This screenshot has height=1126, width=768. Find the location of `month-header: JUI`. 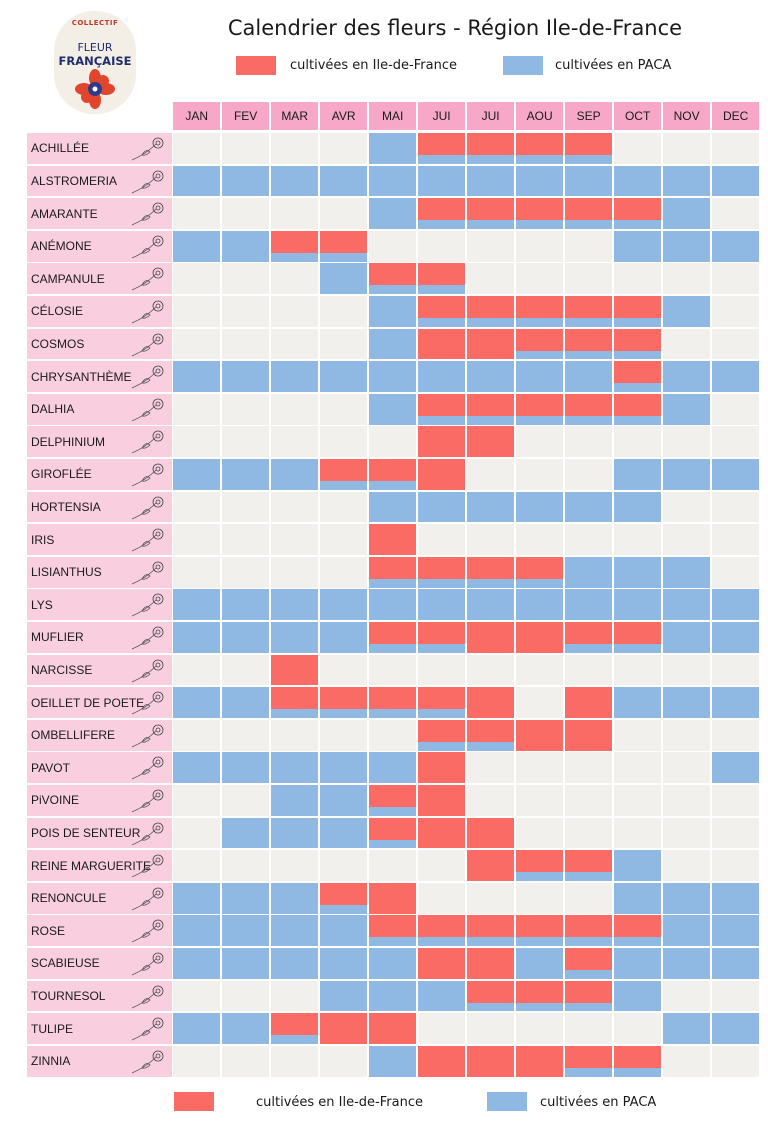

month-header: JUI is located at coordinates (491, 116).